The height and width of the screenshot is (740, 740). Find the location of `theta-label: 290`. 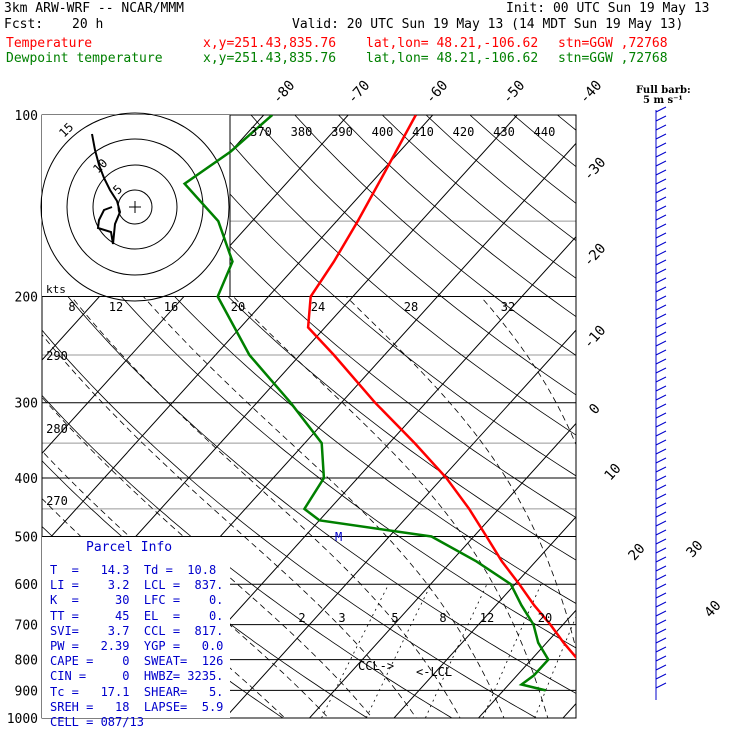

theta-label: 290 is located at coordinates (57, 356).